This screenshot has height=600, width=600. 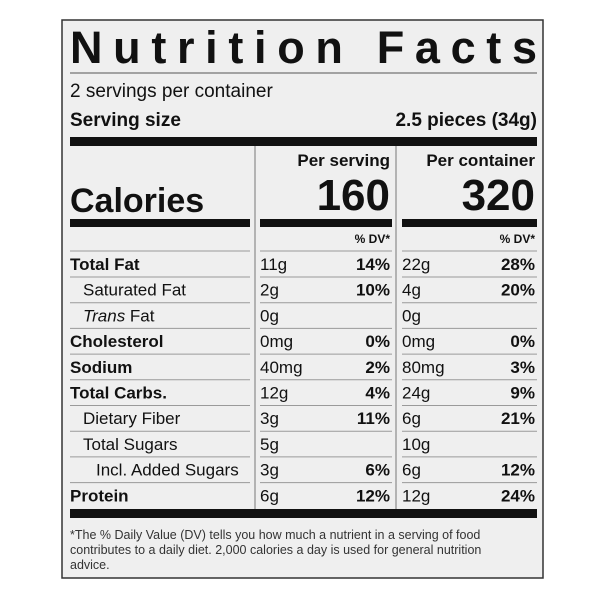 I want to click on nutrient-label-text: Total Sugars, so click(x=130, y=444).